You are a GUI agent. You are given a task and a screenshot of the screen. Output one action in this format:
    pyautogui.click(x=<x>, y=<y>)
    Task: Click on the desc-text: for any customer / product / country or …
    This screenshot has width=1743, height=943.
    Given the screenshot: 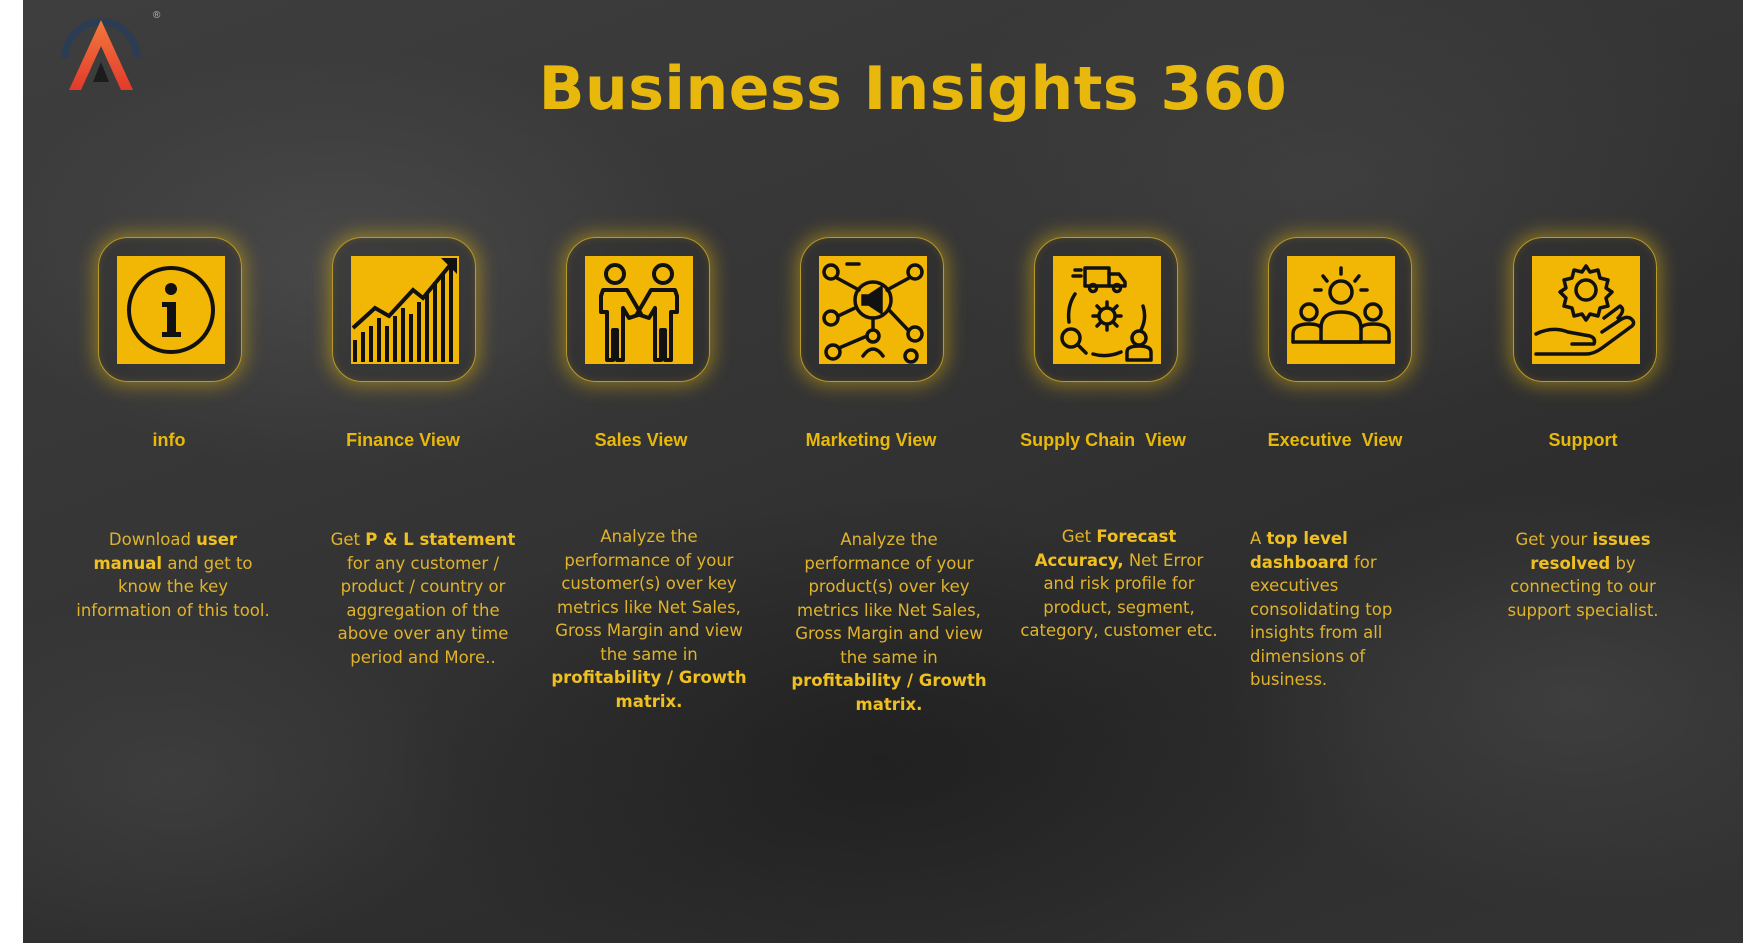 What is the action you would take?
    pyautogui.click(x=423, y=610)
    